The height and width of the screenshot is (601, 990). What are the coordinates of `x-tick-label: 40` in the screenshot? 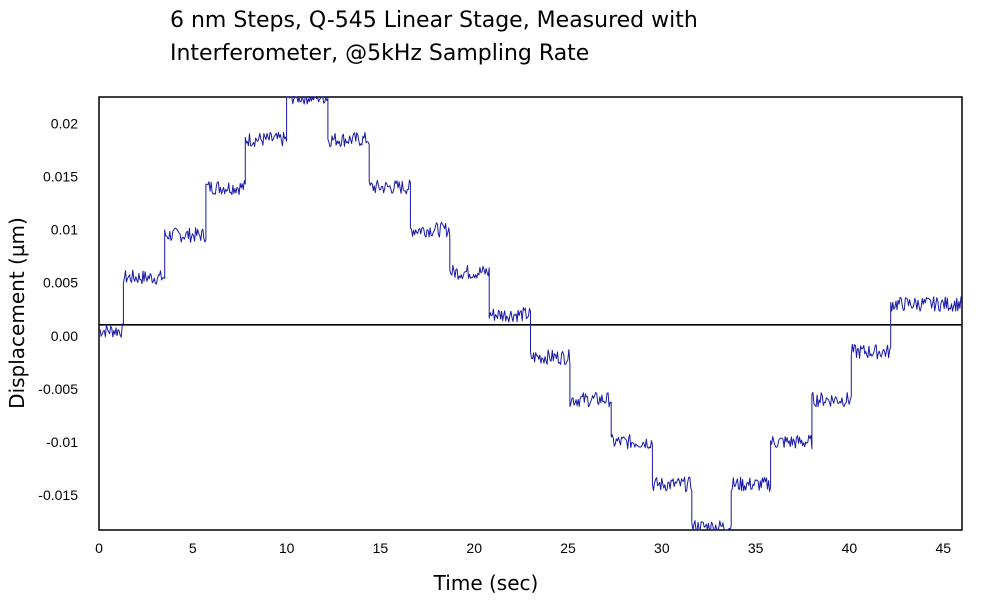 It's located at (850, 548).